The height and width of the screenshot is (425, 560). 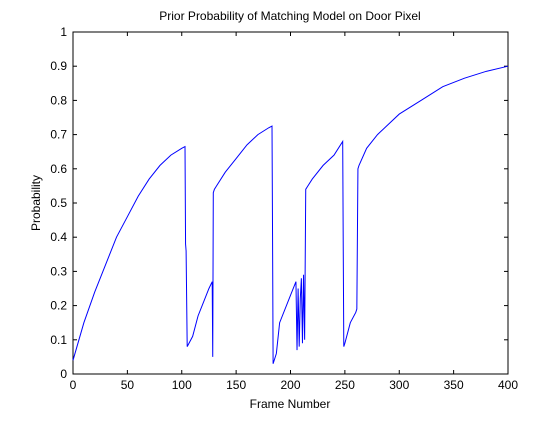 I want to click on x-tick-label: 350, so click(x=454, y=385).